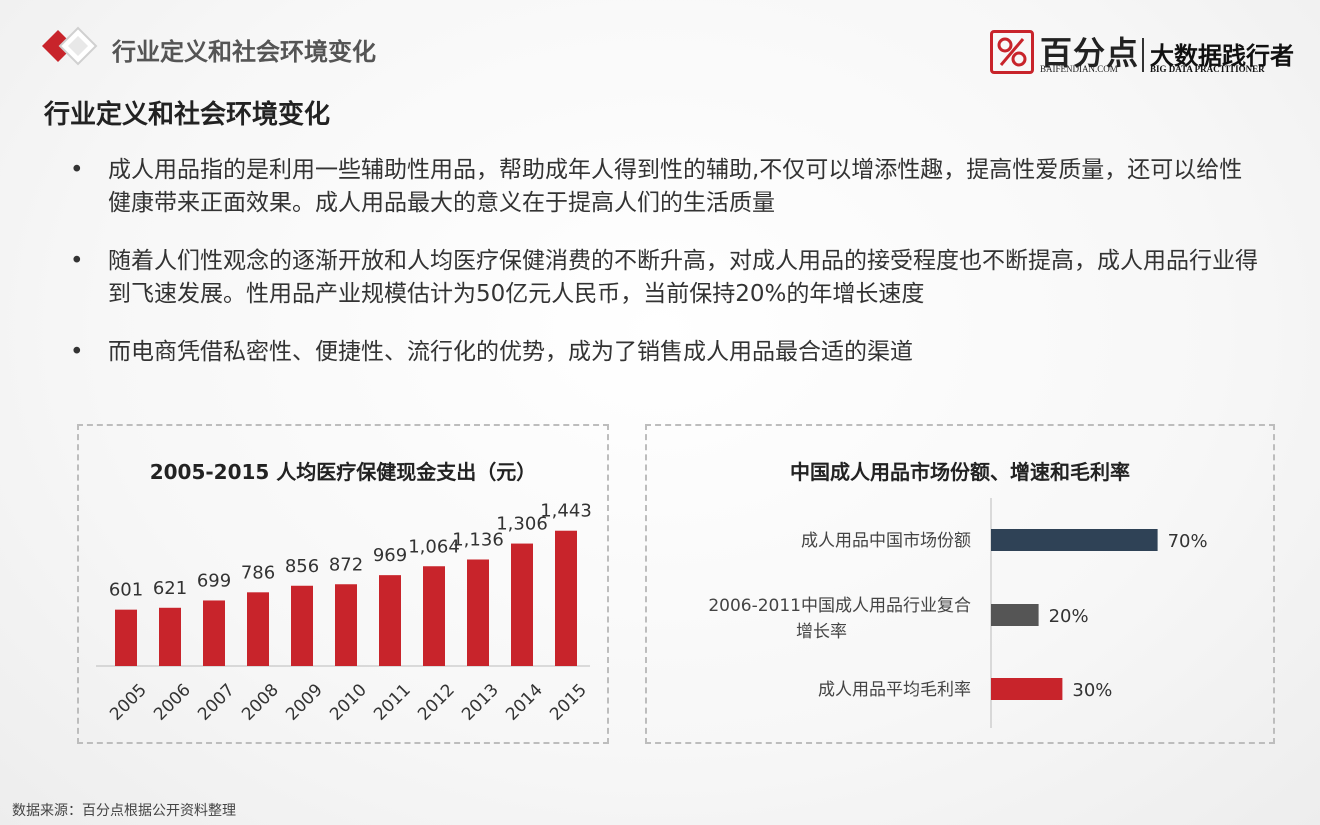  Describe the element at coordinates (522, 524) in the screenshot. I see `data-label-2014: 1,306` at that location.